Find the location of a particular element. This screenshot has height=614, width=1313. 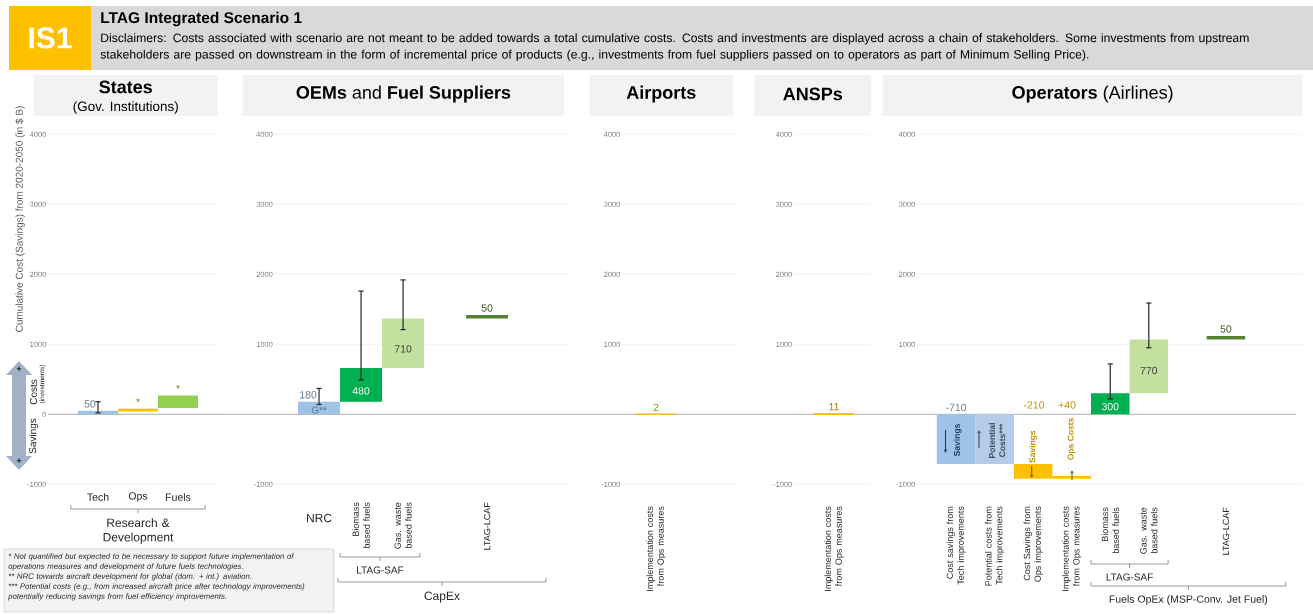

annotation: G** is located at coordinates (319, 410).